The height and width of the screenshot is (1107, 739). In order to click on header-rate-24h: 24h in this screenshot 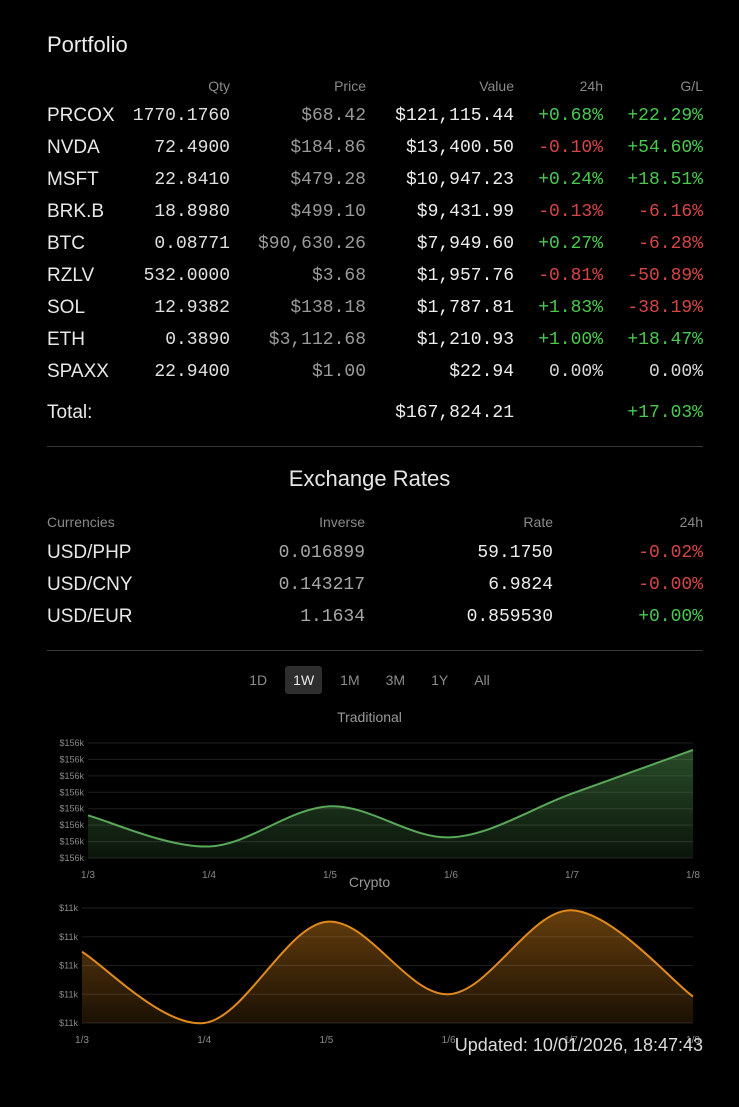, I will do `click(691, 522)`.